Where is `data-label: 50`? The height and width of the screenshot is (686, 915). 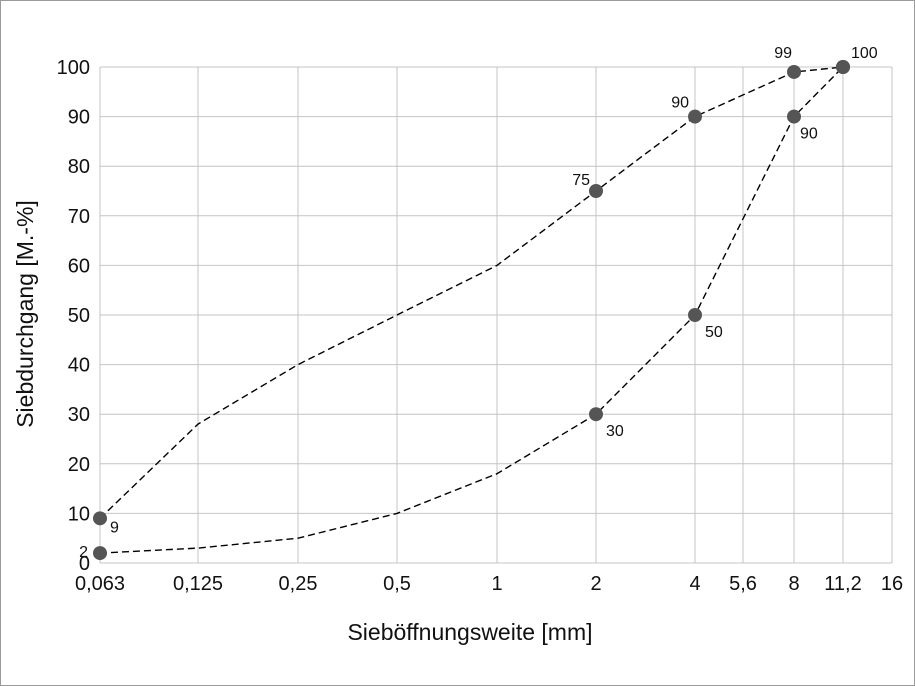 data-label: 50 is located at coordinates (714, 332).